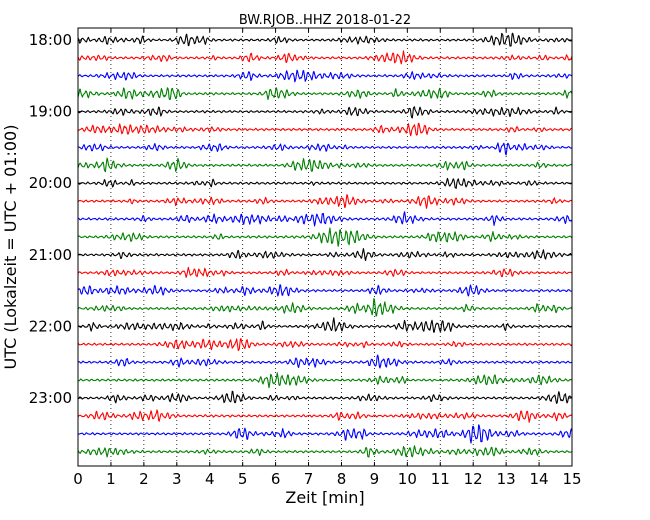 The height and width of the screenshot is (520, 650). What do you see at coordinates (50, 398) in the screenshot?
I see `y-tick-label: 23:00` at bounding box center [50, 398].